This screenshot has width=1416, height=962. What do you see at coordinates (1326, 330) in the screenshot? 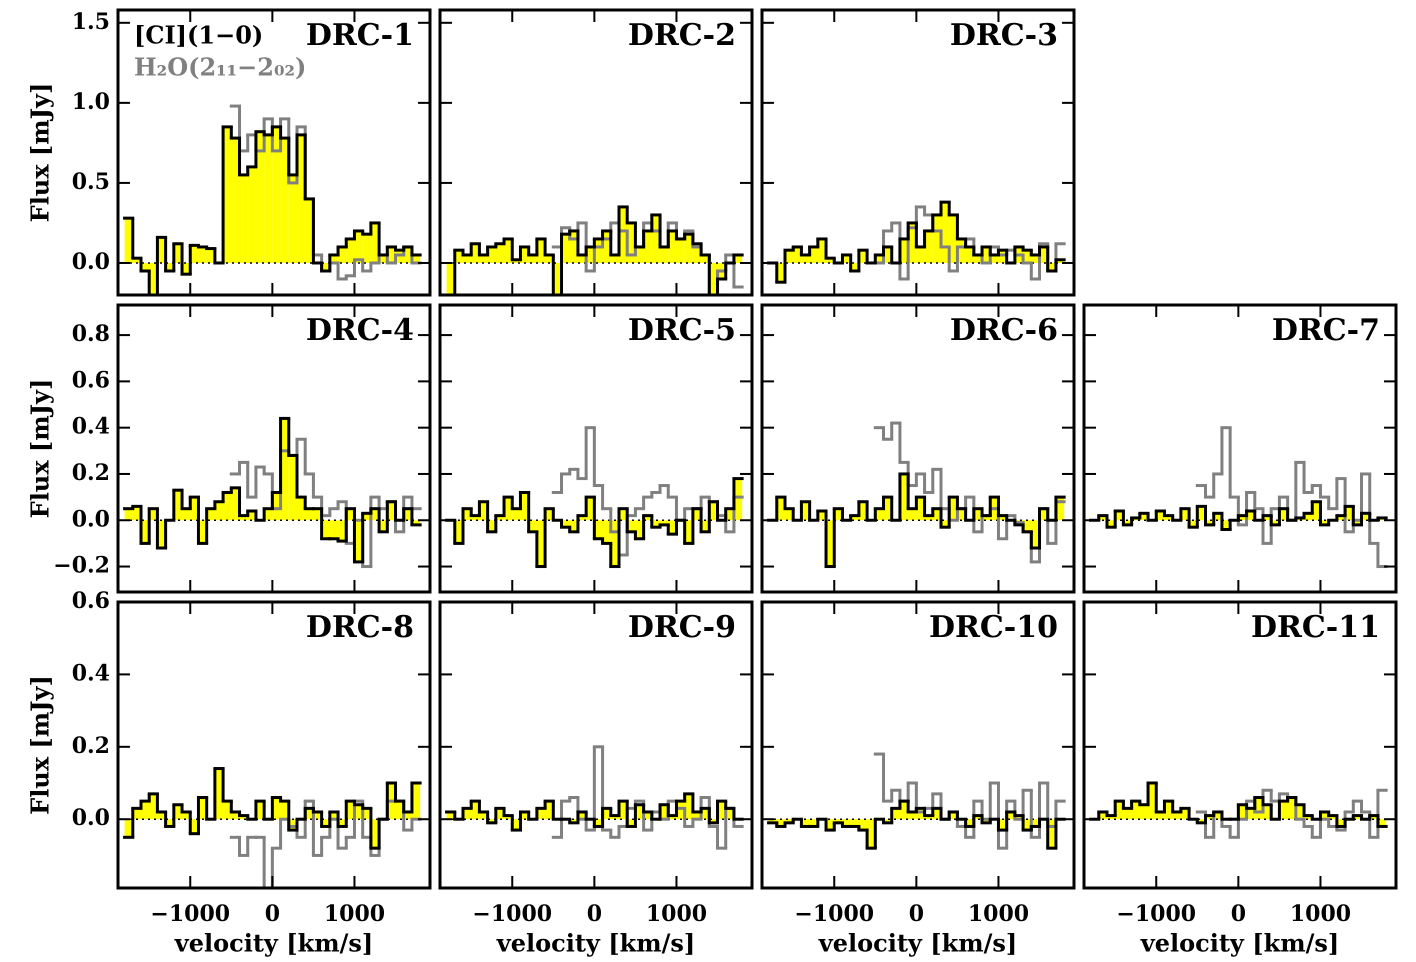
I see `panel-title: DRC-7` at bounding box center [1326, 330].